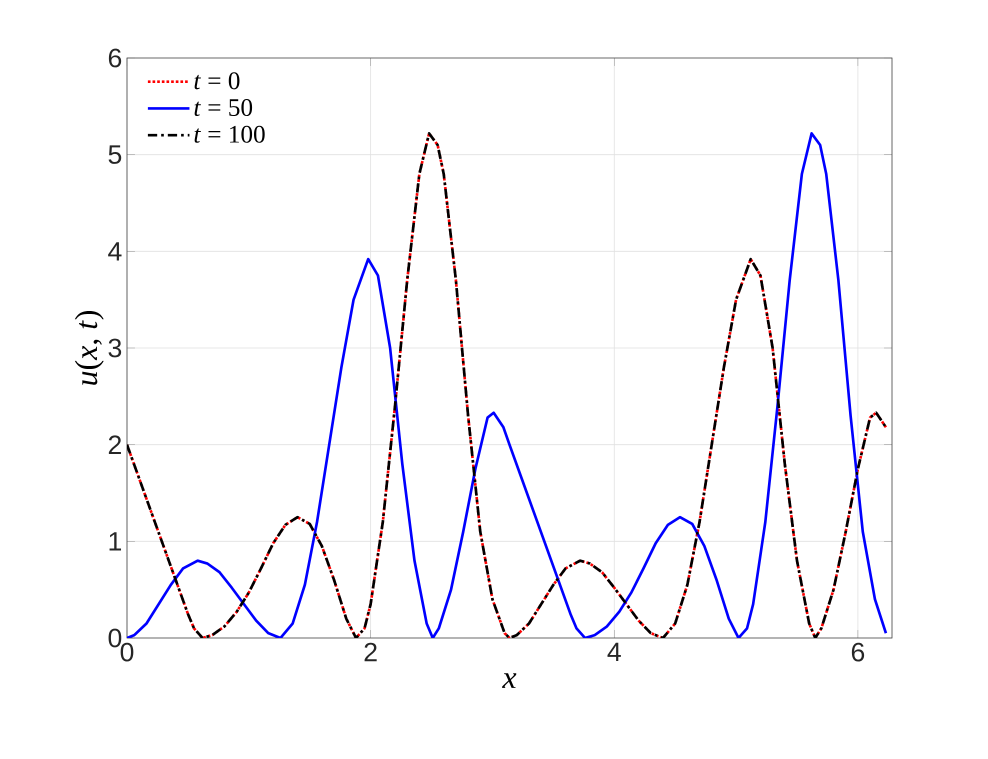  What do you see at coordinates (509, 680) in the screenshot?
I see `x-axis-title: x` at bounding box center [509, 680].